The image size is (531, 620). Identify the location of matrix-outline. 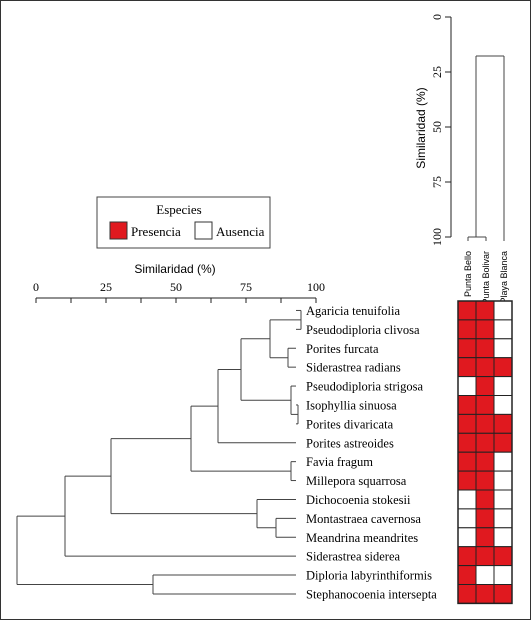
(485, 452).